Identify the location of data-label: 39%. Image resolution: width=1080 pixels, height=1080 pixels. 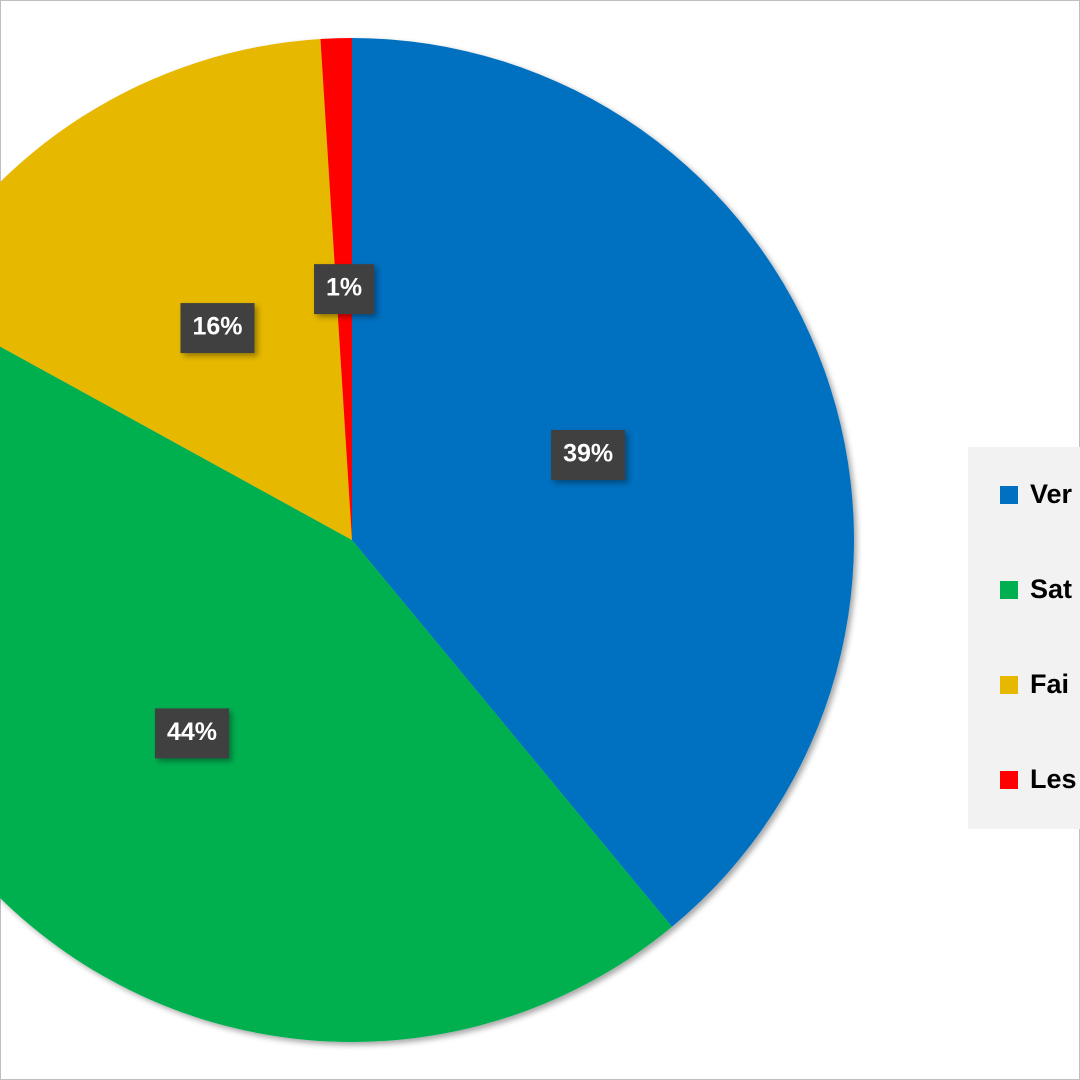
(588, 454).